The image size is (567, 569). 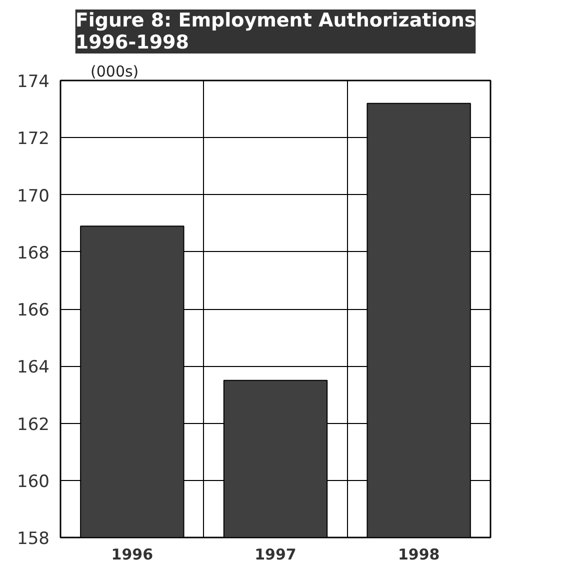 I want to click on y-tick-label: 160, so click(x=33, y=482).